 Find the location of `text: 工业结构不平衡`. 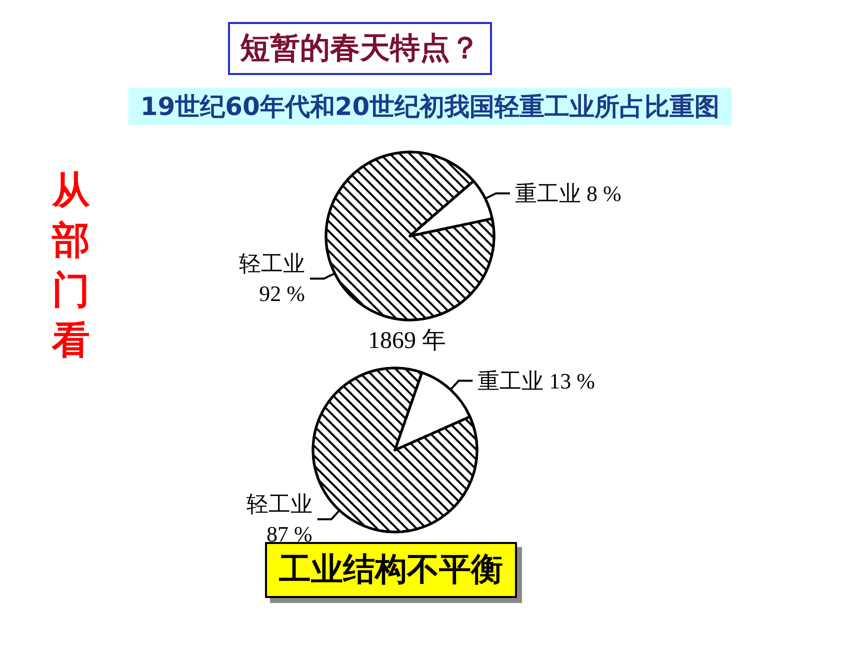

text: 工业结构不平衡 is located at coordinates (391, 569).